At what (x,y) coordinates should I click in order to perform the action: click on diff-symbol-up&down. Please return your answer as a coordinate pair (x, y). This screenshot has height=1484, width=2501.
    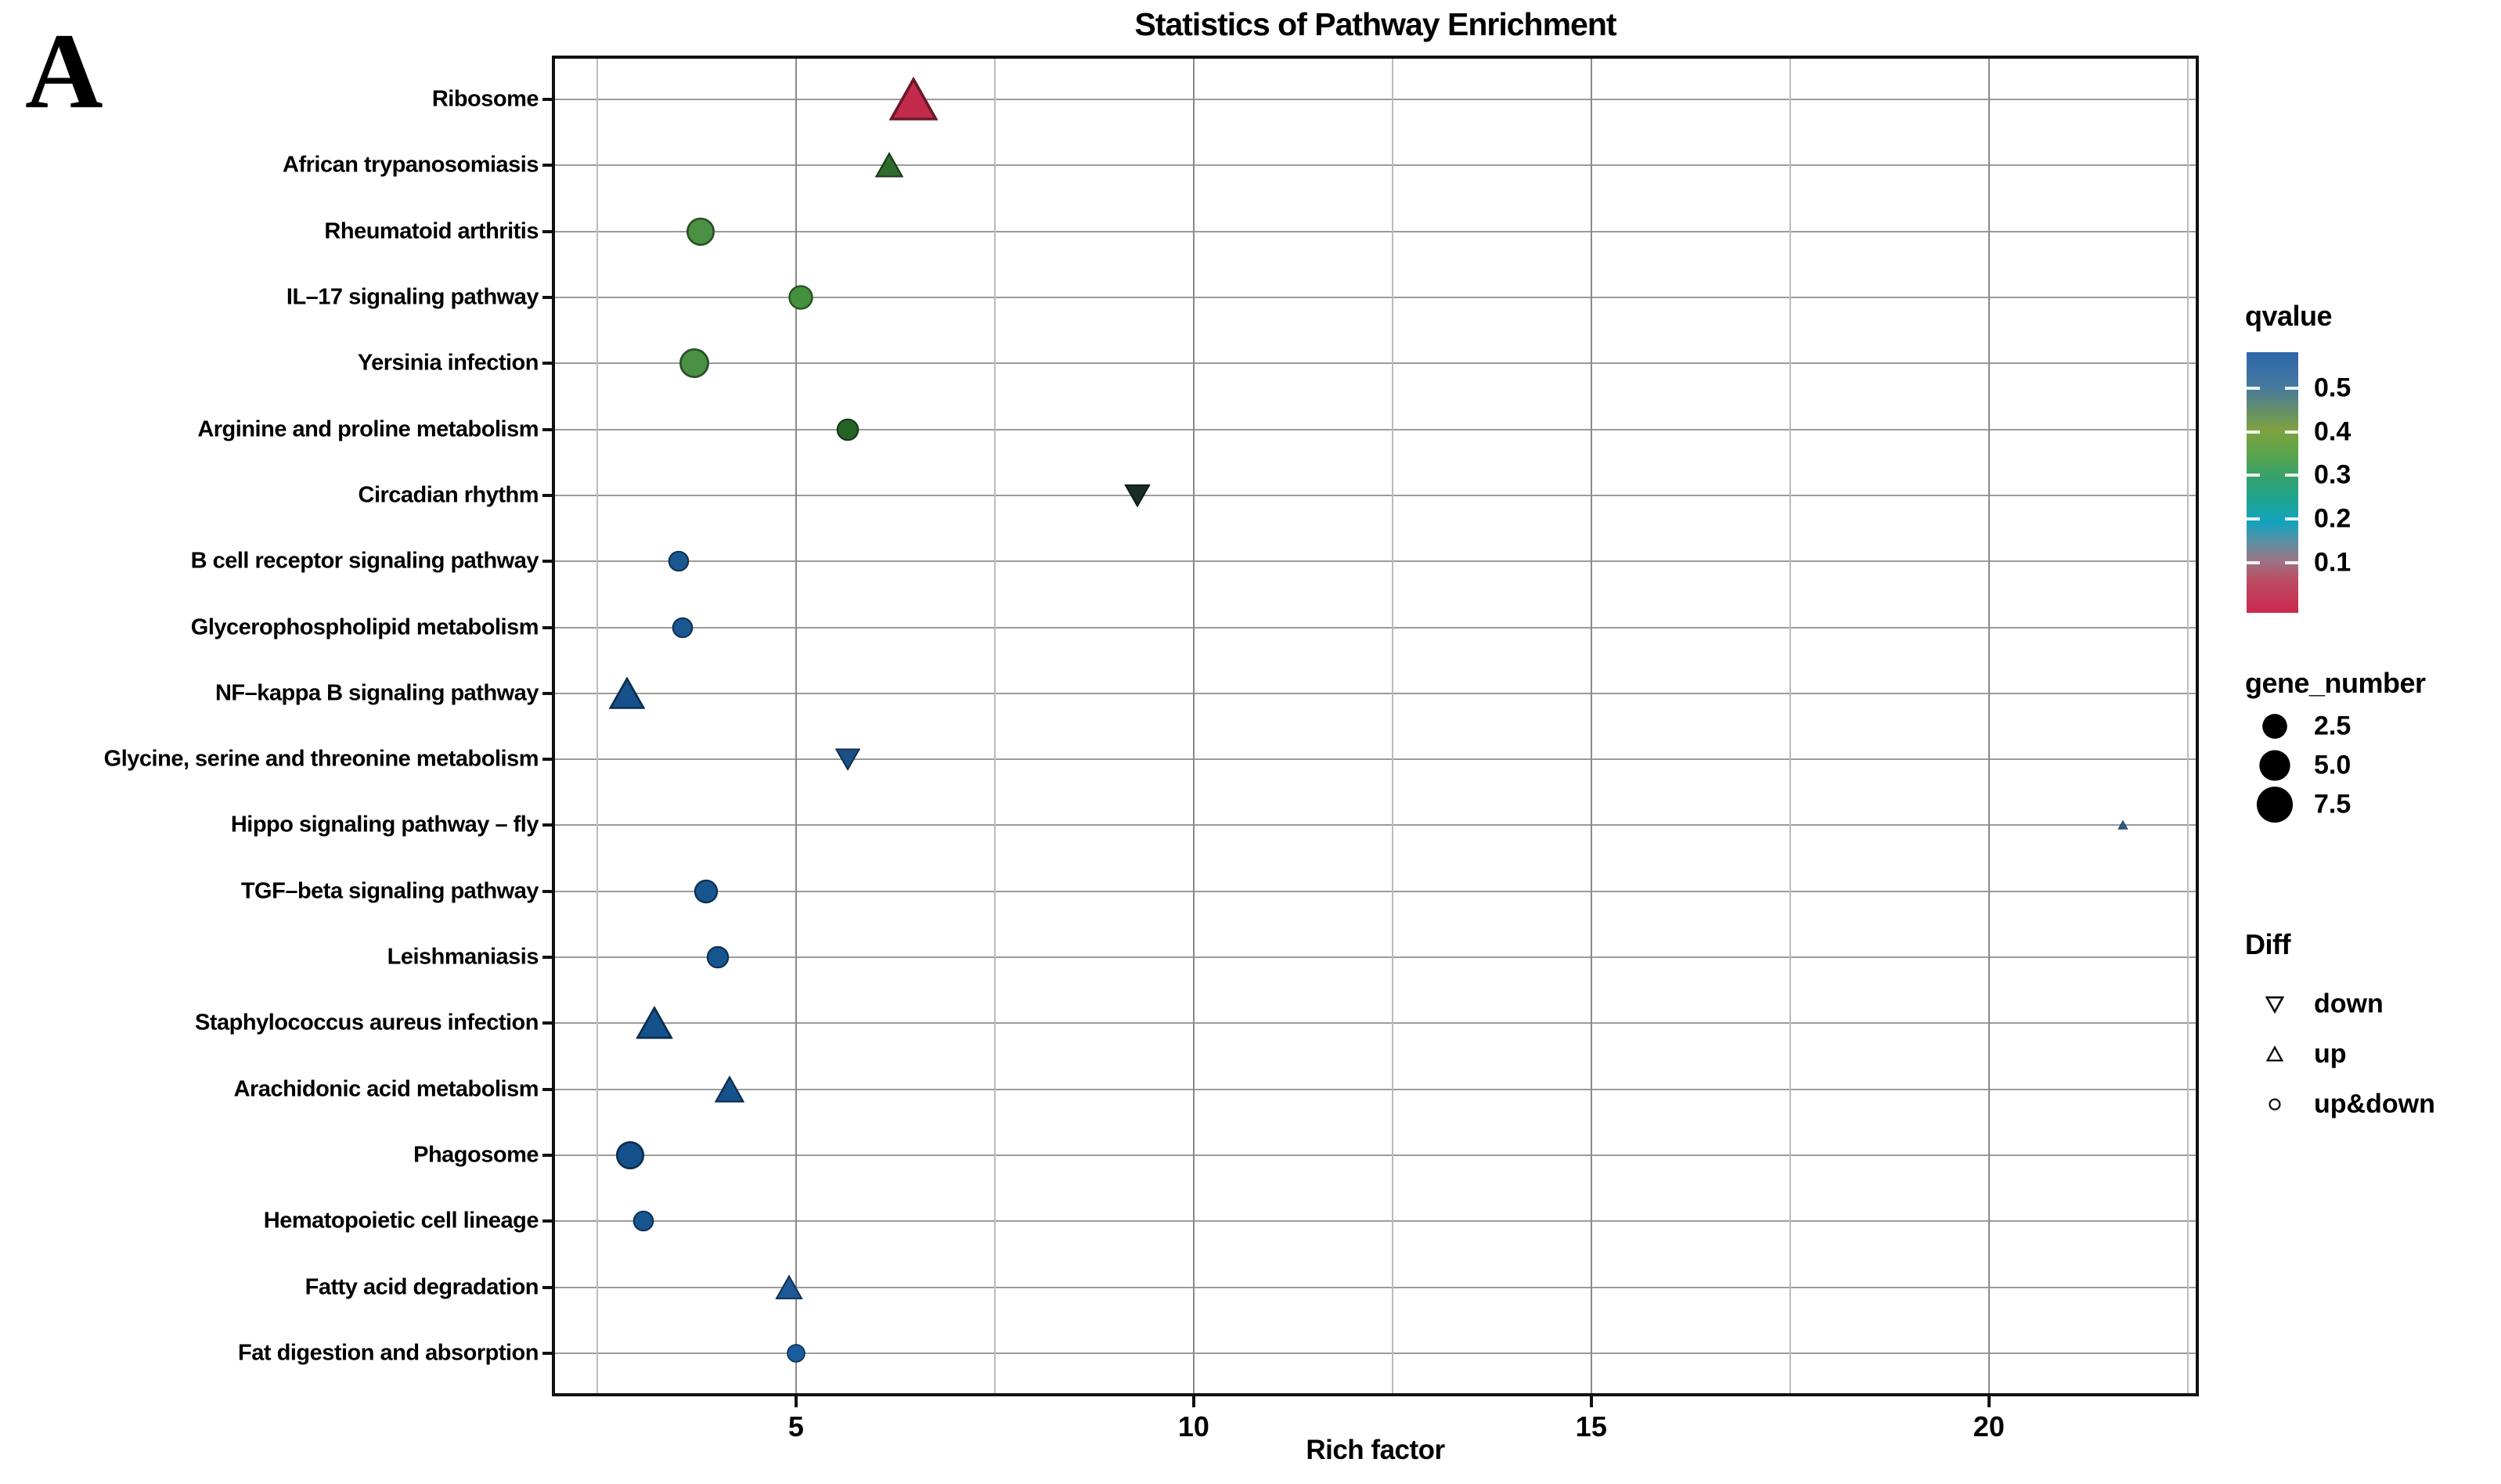
    Looking at the image, I should click on (2275, 1104).